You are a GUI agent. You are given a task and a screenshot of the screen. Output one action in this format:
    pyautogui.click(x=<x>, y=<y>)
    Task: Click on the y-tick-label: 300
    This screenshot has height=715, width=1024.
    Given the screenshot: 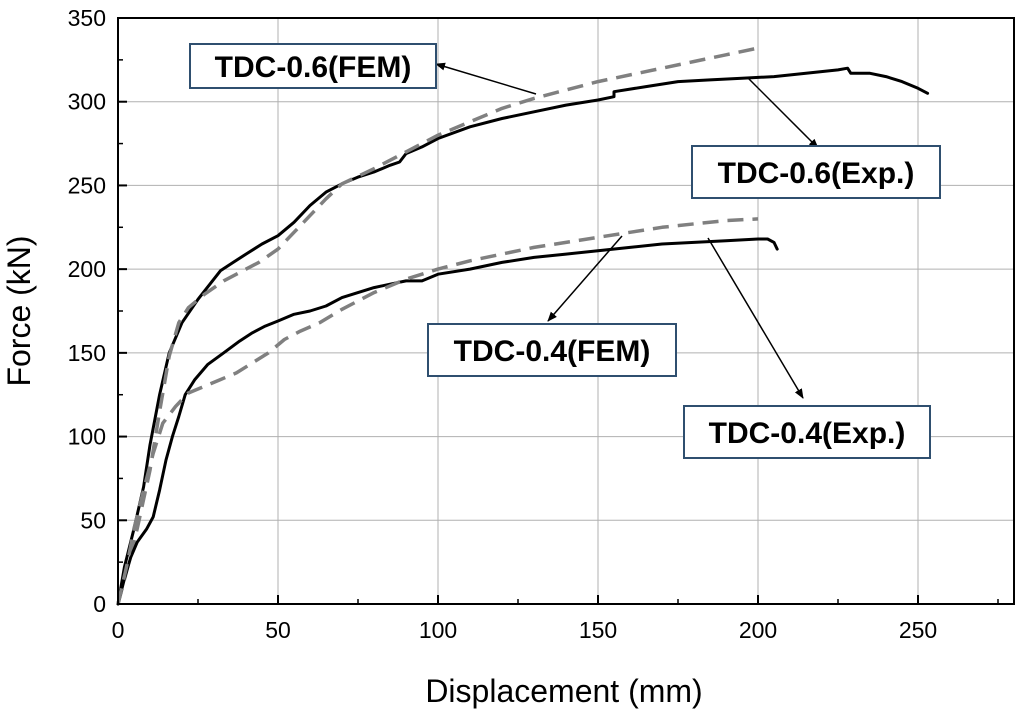 What is the action you would take?
    pyautogui.click(x=87, y=102)
    